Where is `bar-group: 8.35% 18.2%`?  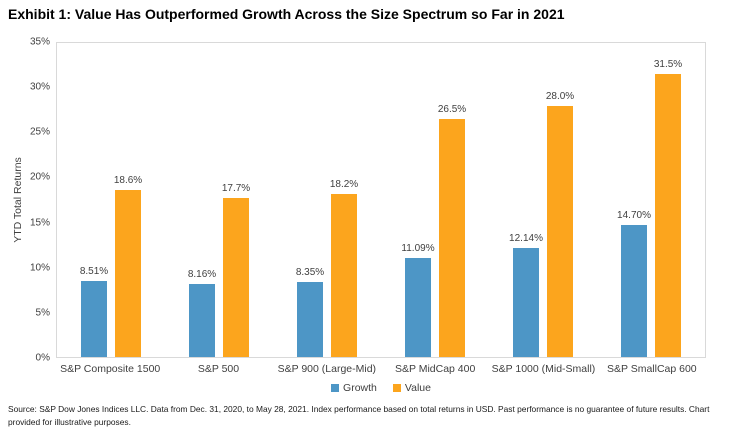 bar-group: 8.35% 18.2% is located at coordinates (327, 200).